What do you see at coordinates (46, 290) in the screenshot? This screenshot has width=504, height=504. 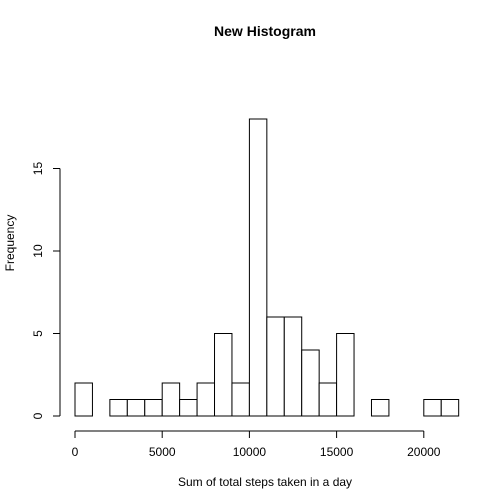 I see `y-axis: 0 5 10 15` at bounding box center [46, 290].